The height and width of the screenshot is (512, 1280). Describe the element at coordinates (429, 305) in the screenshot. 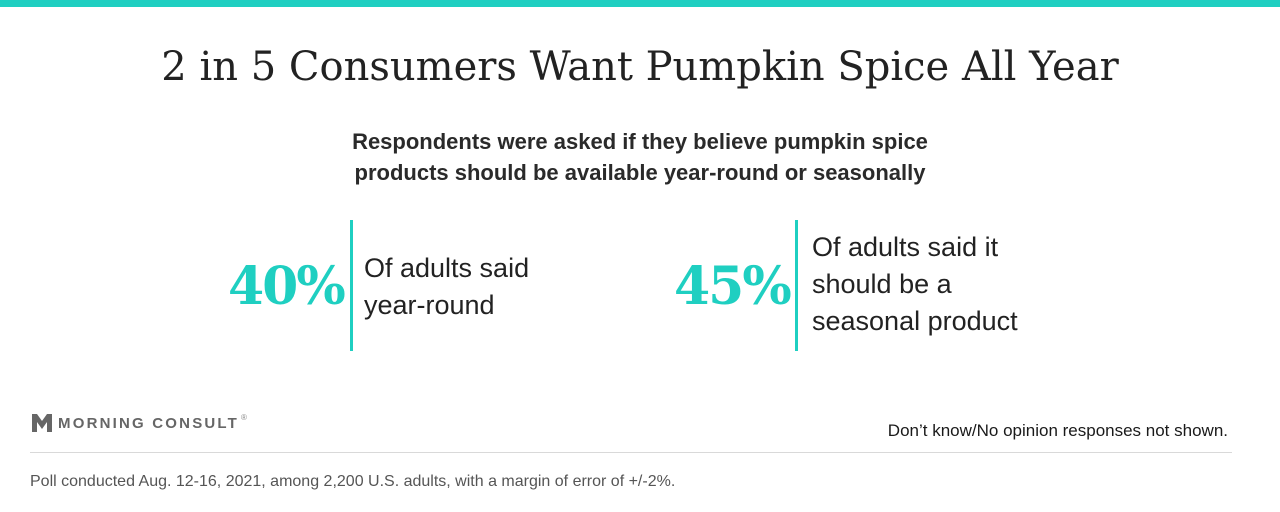

I see `stat-description-line: year-round` at that location.